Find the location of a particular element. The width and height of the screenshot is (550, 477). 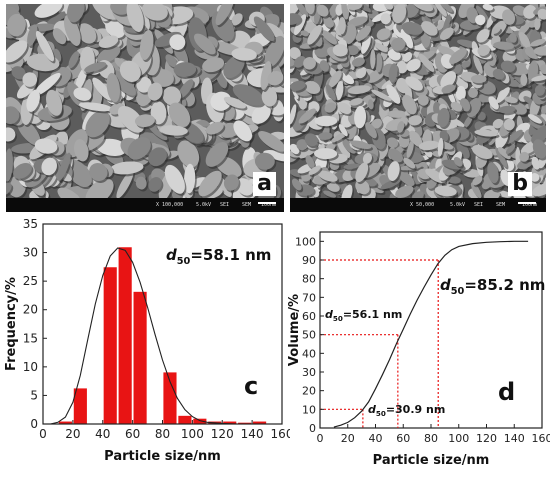

y-tick-label: 90 is located at coordinates (309, 260).